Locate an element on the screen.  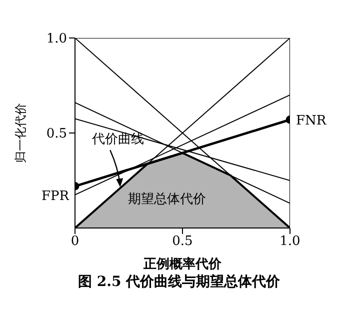
annotation: FNR is located at coordinates (312, 121).